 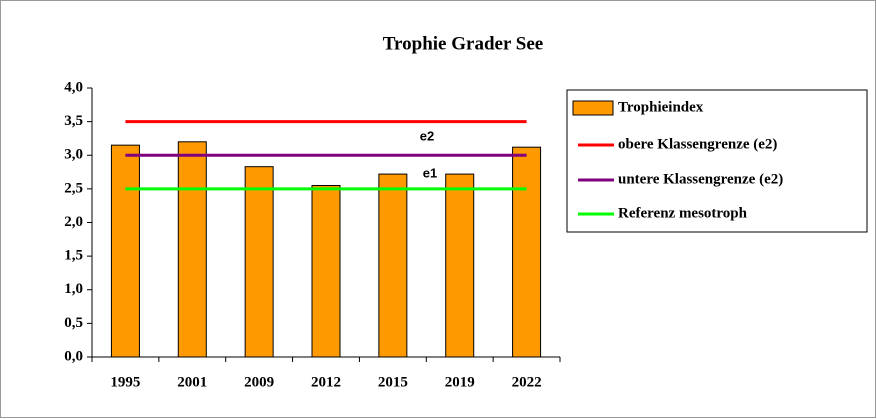 I want to click on chart-title: Trophie Grader See, so click(x=463, y=43).